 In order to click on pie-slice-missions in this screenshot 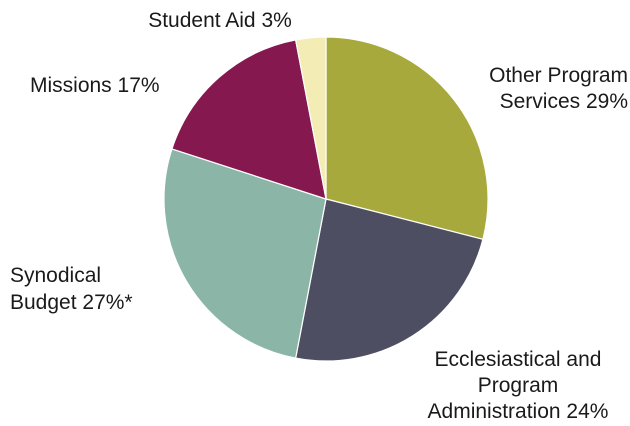, I will do `click(249, 119)`.